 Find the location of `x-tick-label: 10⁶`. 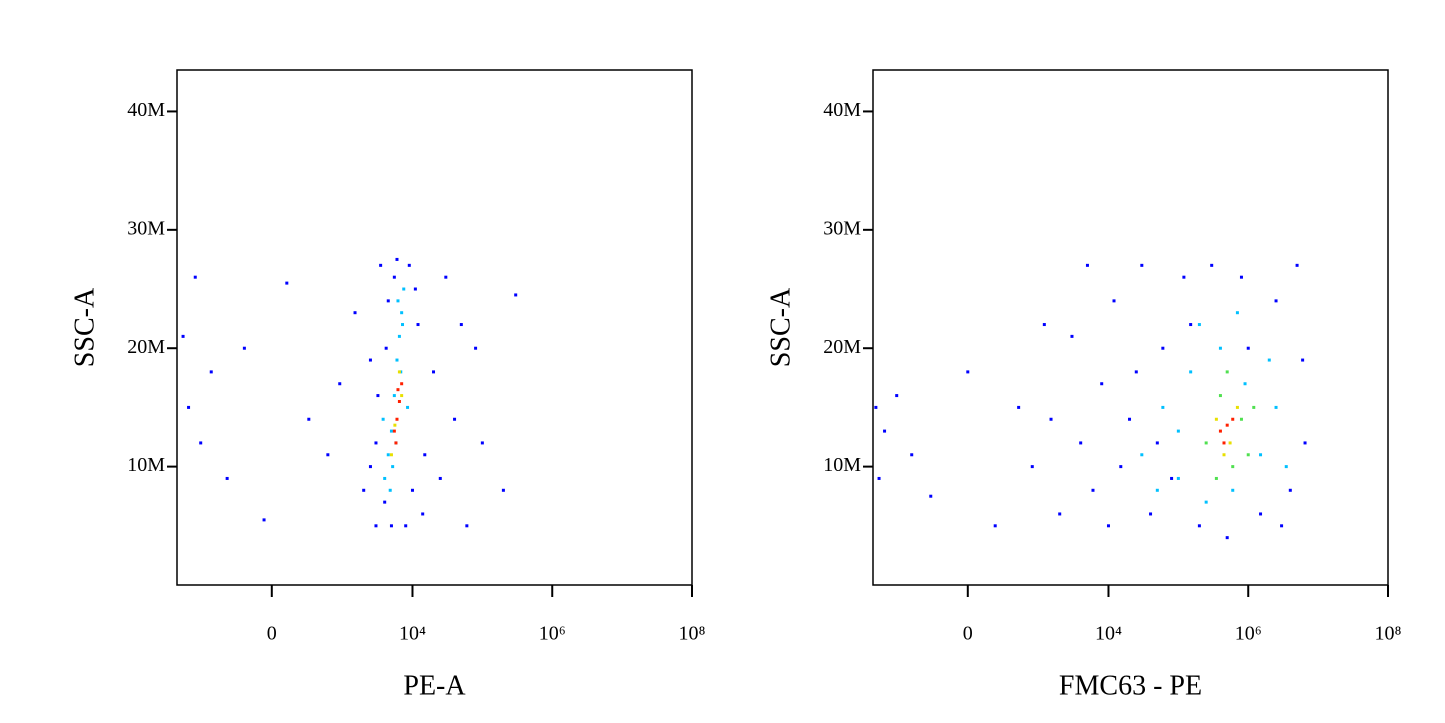

x-tick-label: 10⁶ is located at coordinates (552, 634).